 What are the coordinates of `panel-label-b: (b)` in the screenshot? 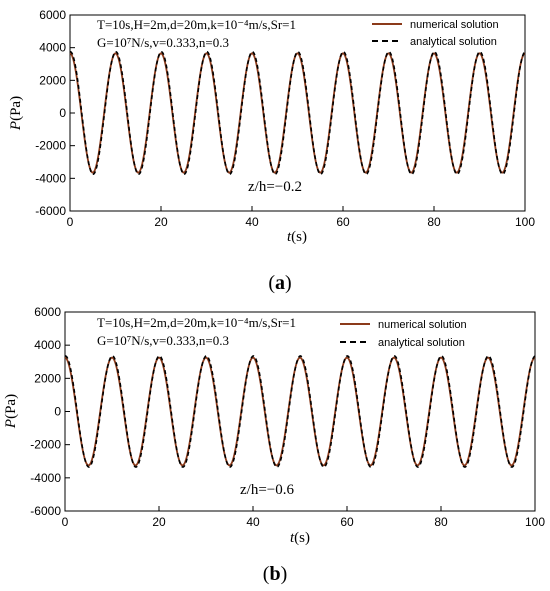 It's located at (275, 574).